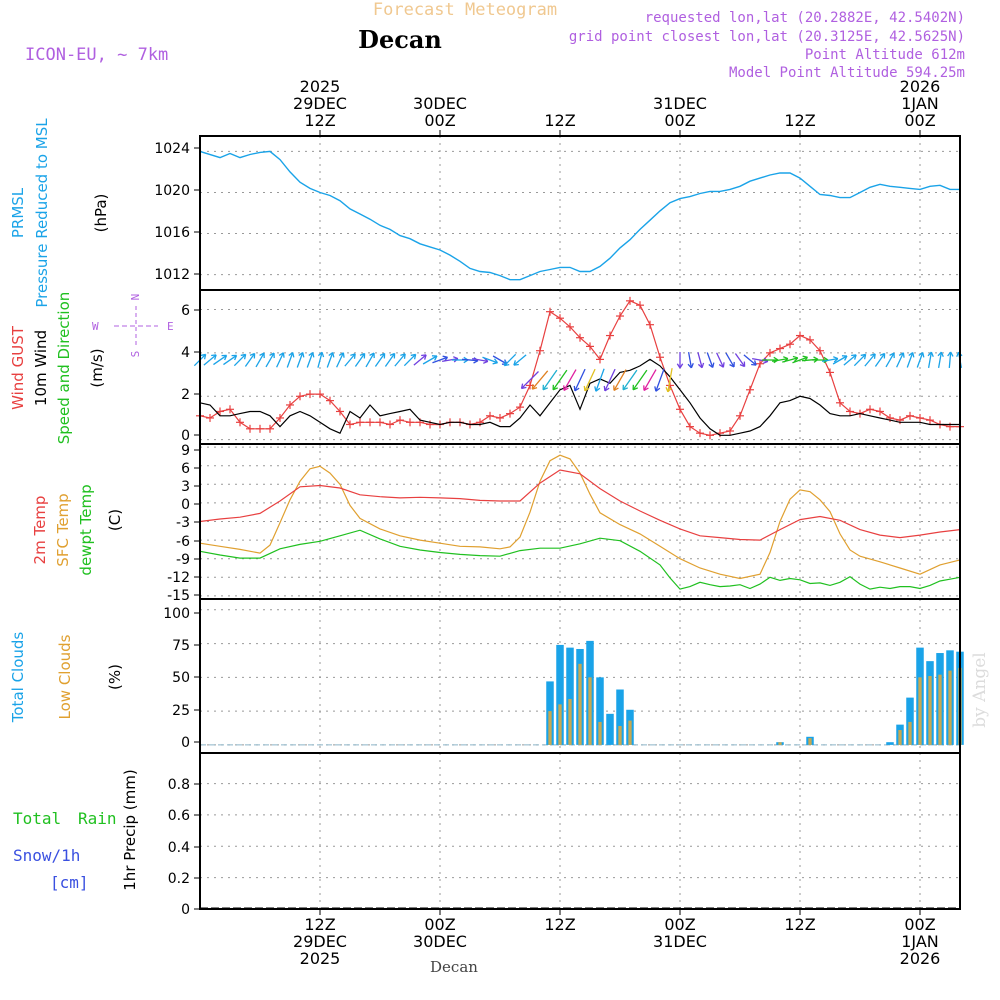  Describe the element at coordinates (799, 924) in the screenshot. I see `bottom-tick-label: 12Z` at that location.